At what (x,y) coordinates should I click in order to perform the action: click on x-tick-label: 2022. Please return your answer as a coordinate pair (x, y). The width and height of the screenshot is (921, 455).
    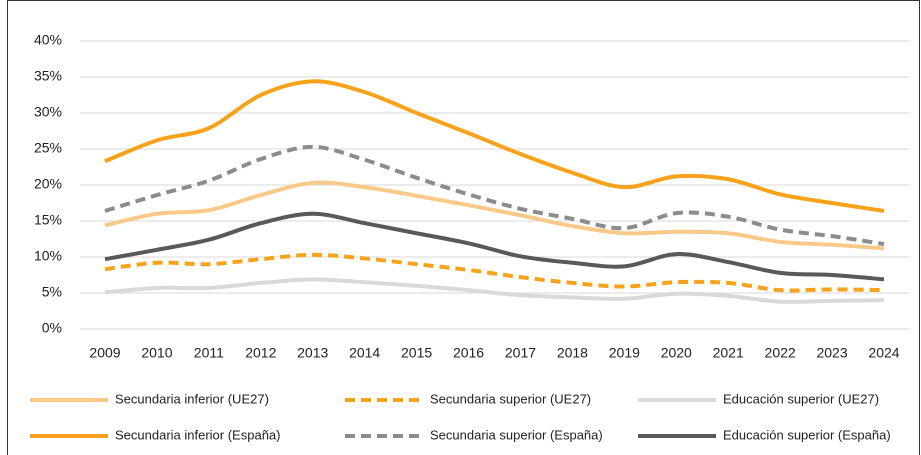
    Looking at the image, I should click on (780, 353).